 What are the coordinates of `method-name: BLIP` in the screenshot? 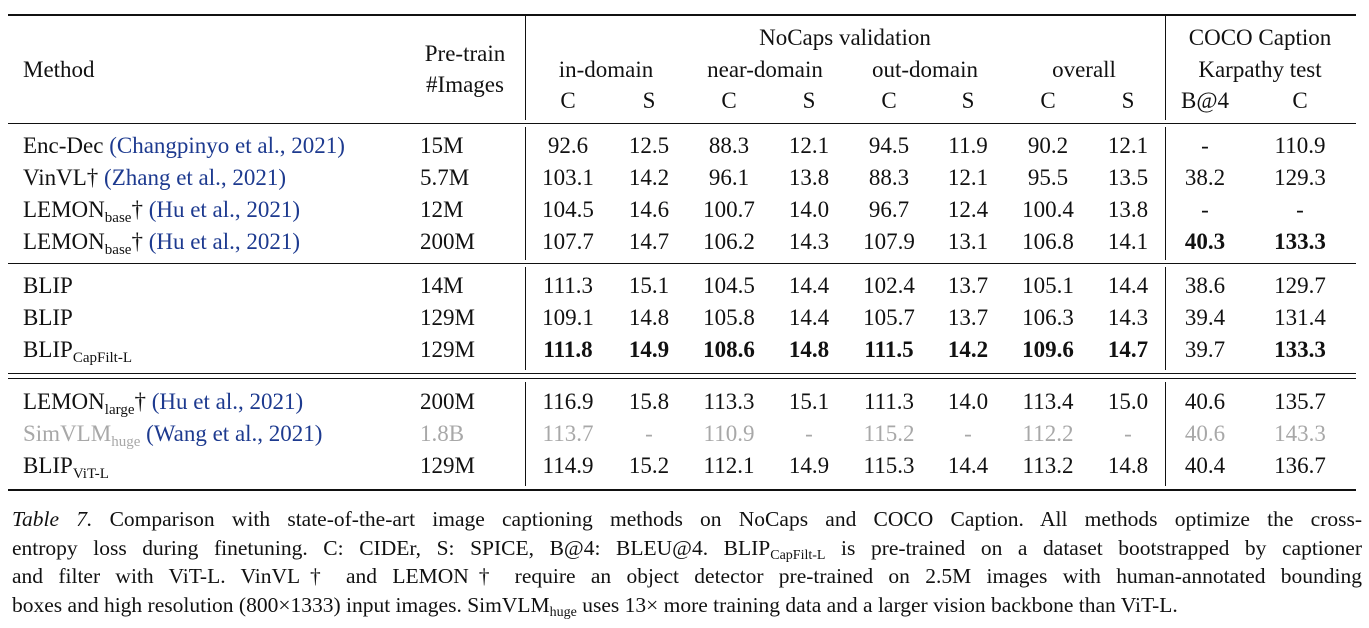 It's located at (48, 317).